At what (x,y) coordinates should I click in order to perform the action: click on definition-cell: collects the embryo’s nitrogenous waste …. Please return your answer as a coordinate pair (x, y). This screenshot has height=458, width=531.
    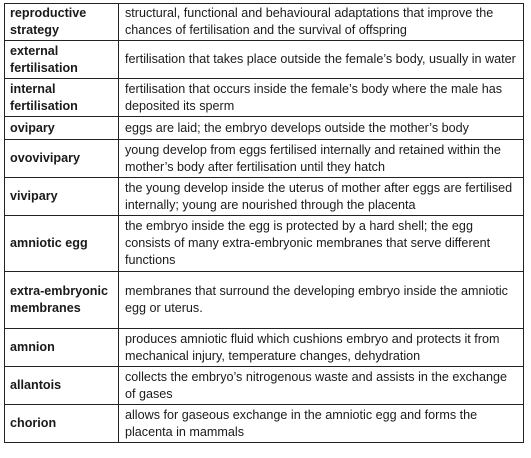
    Looking at the image, I should click on (321, 385).